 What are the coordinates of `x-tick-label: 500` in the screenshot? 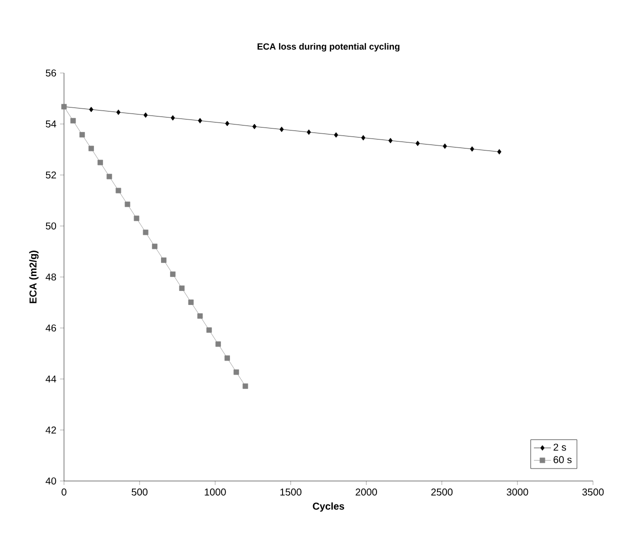 It's located at (140, 492).